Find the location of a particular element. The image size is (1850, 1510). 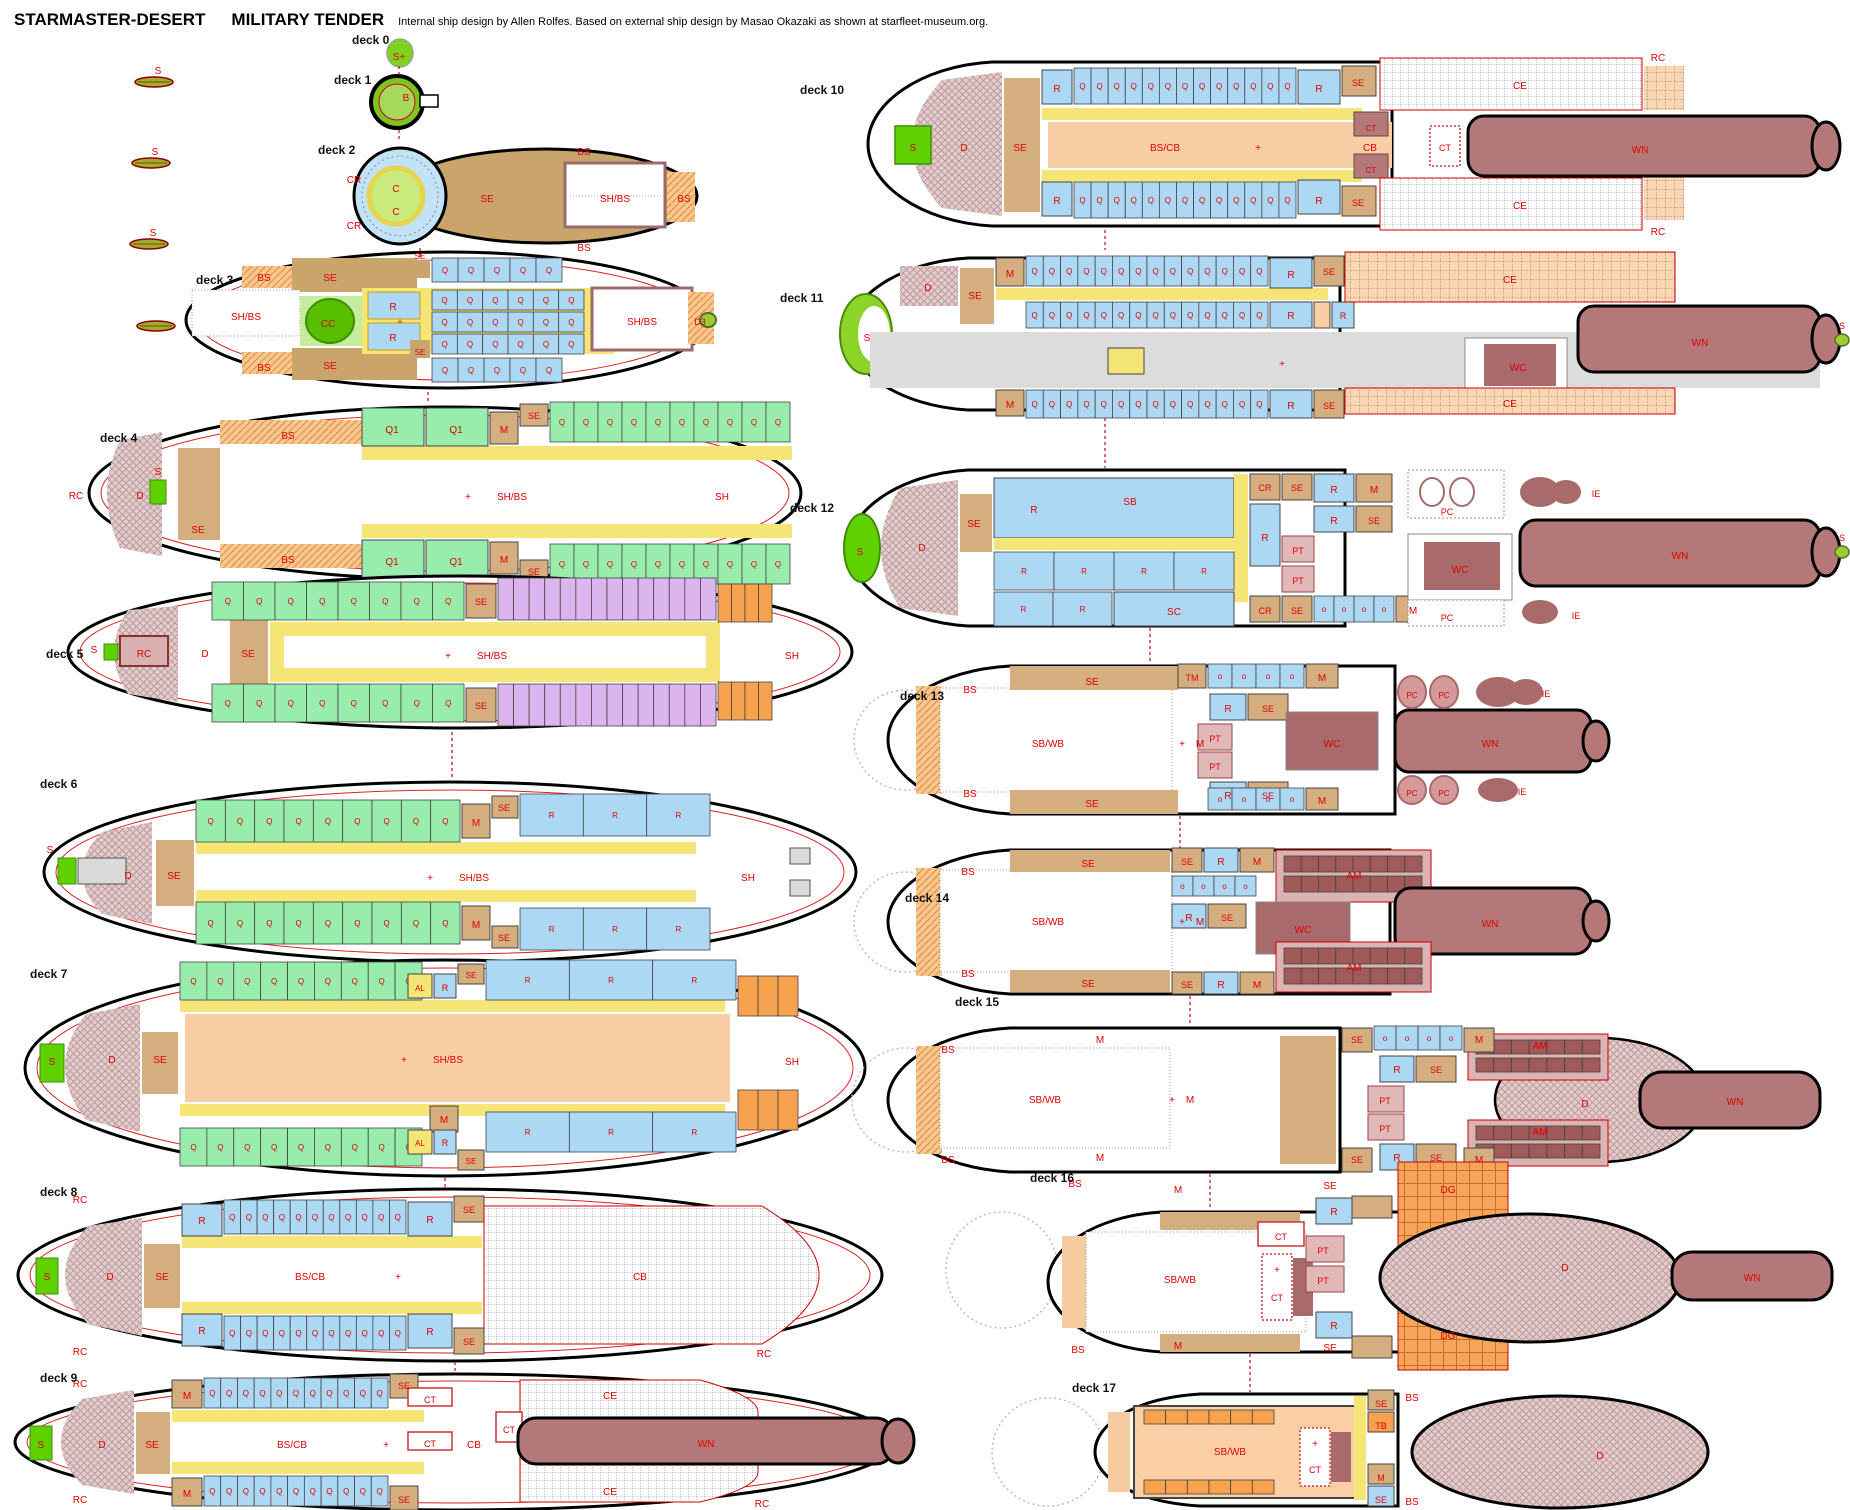

escort-ship-icon: S is located at coordinates (154, 77).